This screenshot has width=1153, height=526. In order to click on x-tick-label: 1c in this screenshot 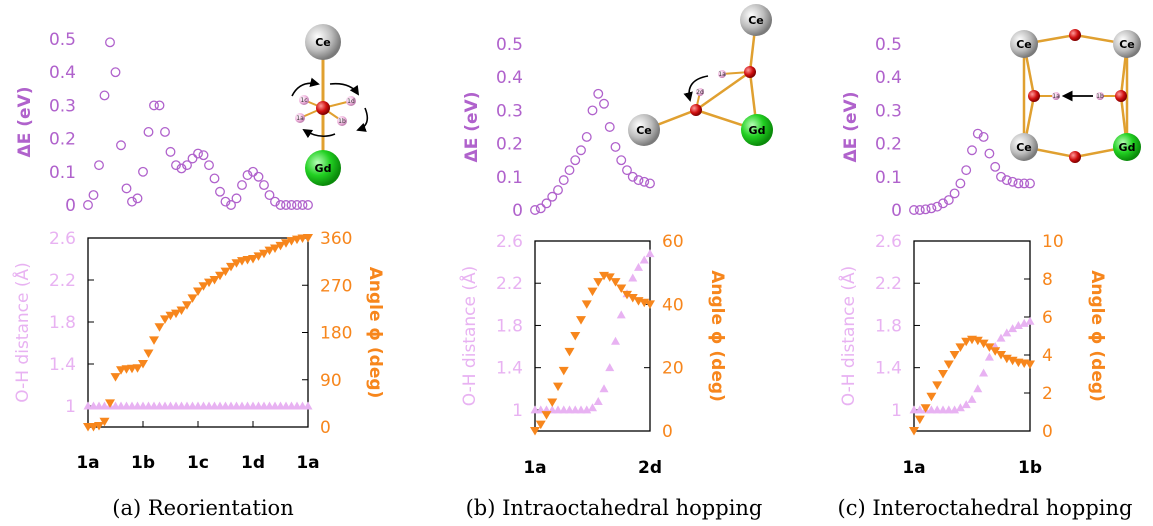, I will do `click(198, 463)`.